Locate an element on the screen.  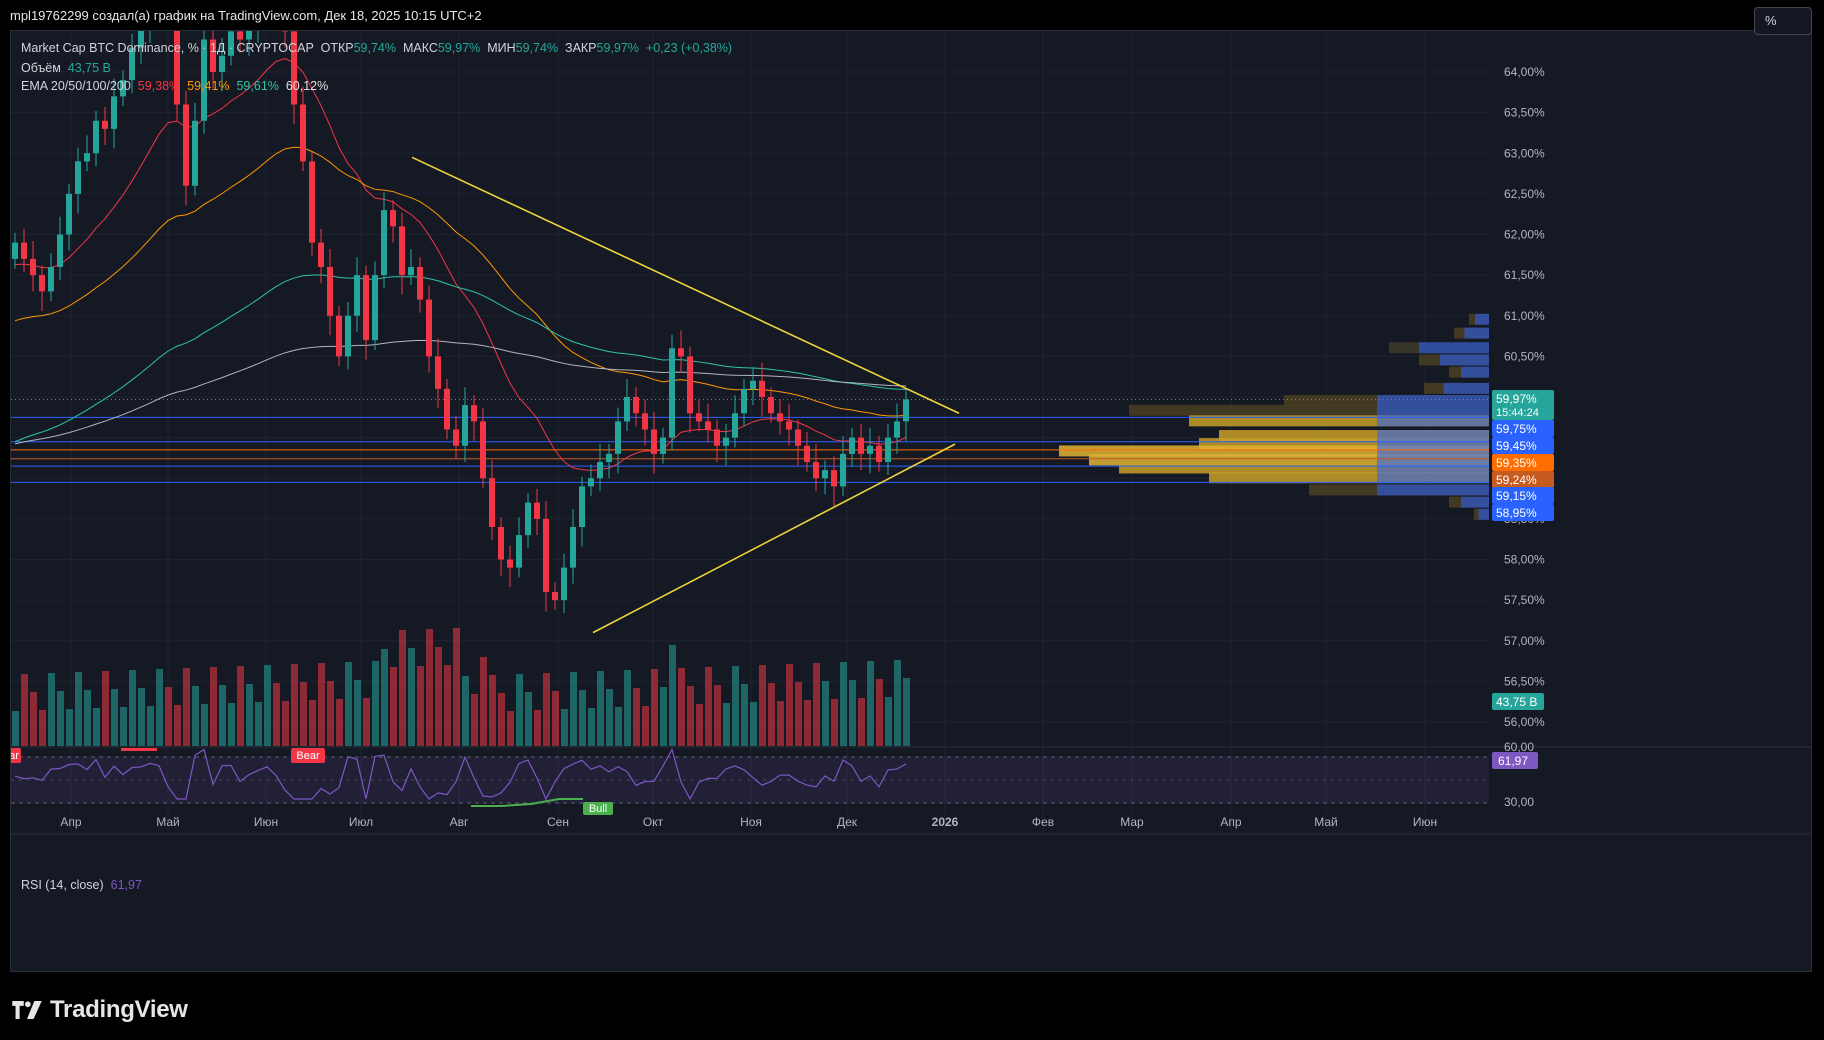
descending-trendline is located at coordinates (685, 285).